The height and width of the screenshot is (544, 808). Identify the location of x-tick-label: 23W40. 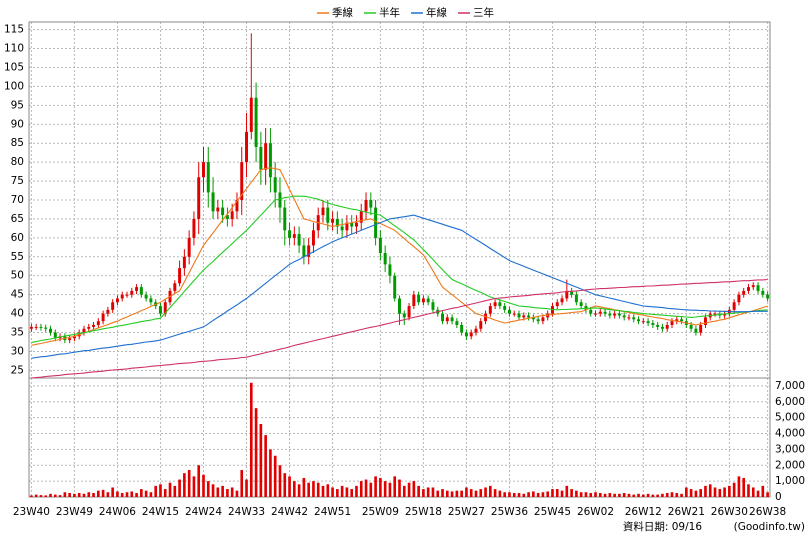
(31, 512).